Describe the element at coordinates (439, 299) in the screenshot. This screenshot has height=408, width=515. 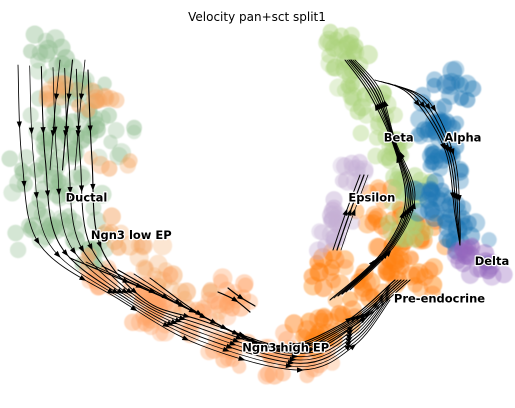
I see `cluster-label-pre-endocrine: Pre-endocrine` at that location.